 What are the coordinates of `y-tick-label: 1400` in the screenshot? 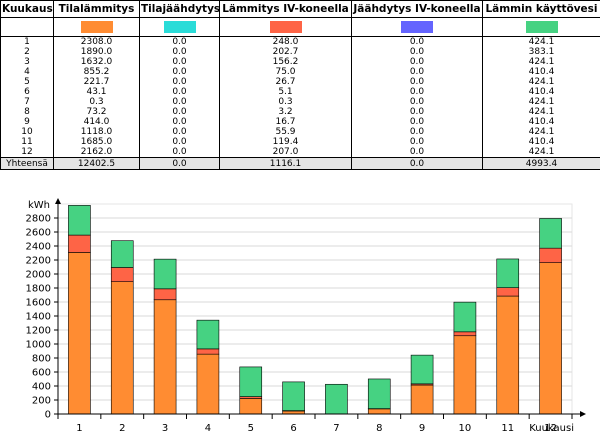 It's located at (38, 317).